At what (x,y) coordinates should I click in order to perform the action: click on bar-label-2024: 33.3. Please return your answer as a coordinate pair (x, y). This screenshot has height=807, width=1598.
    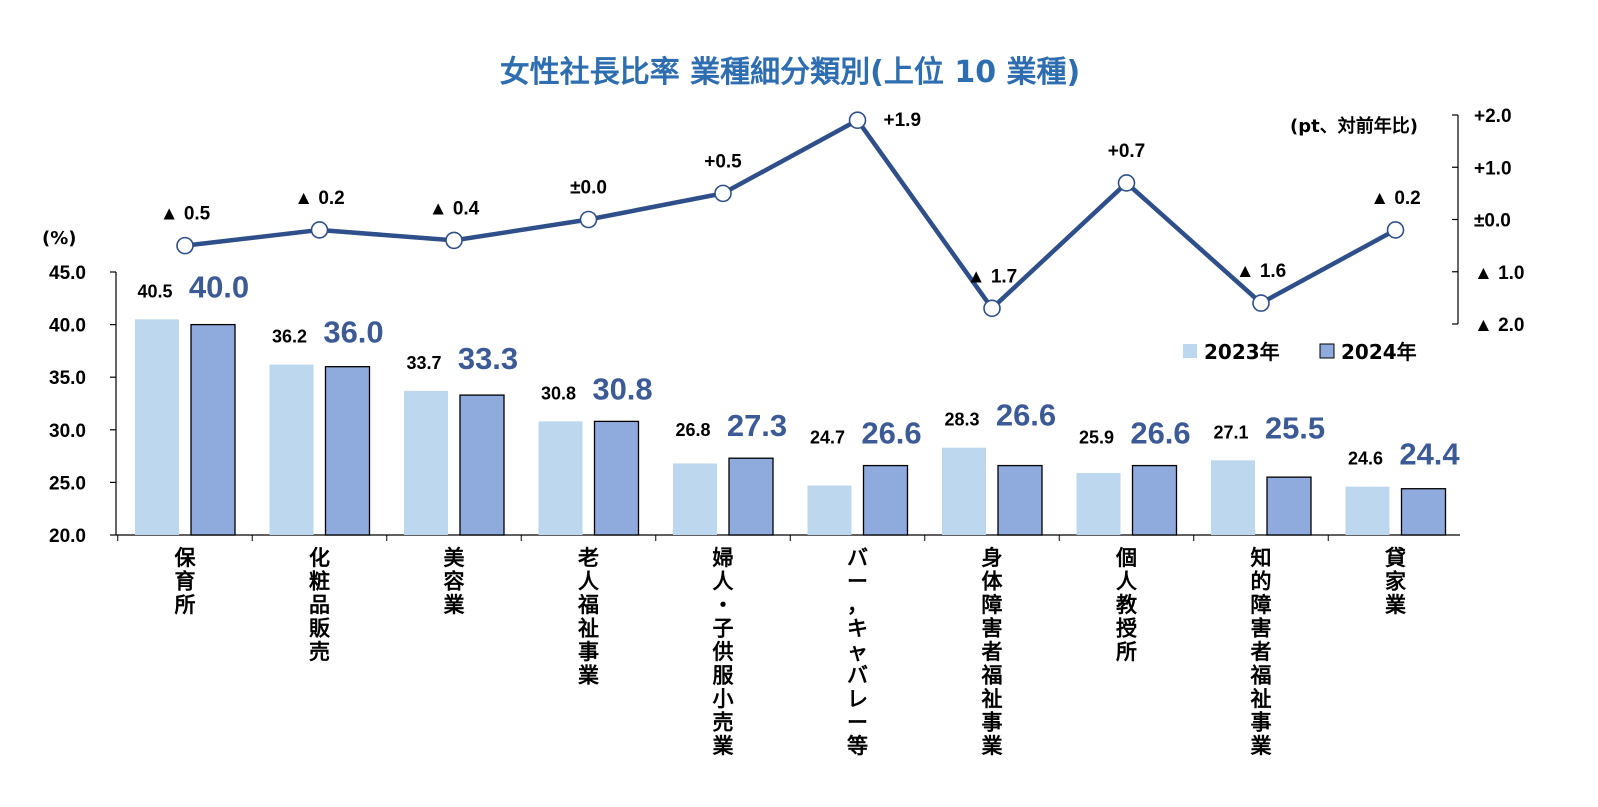
    Looking at the image, I should click on (488, 358).